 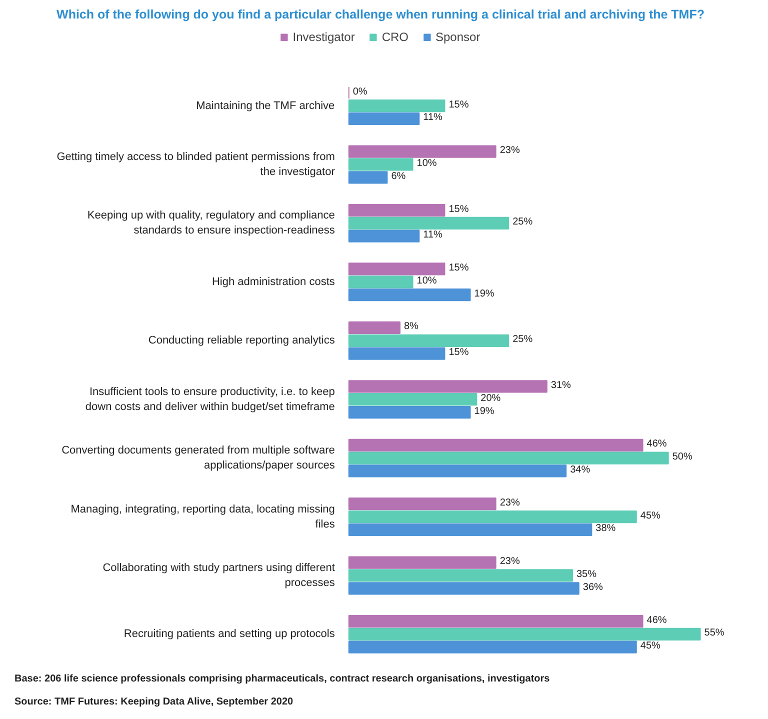 I want to click on source-note: Source: TMF Futures: Keeping Data Alive, September 2020, so click(x=154, y=702).